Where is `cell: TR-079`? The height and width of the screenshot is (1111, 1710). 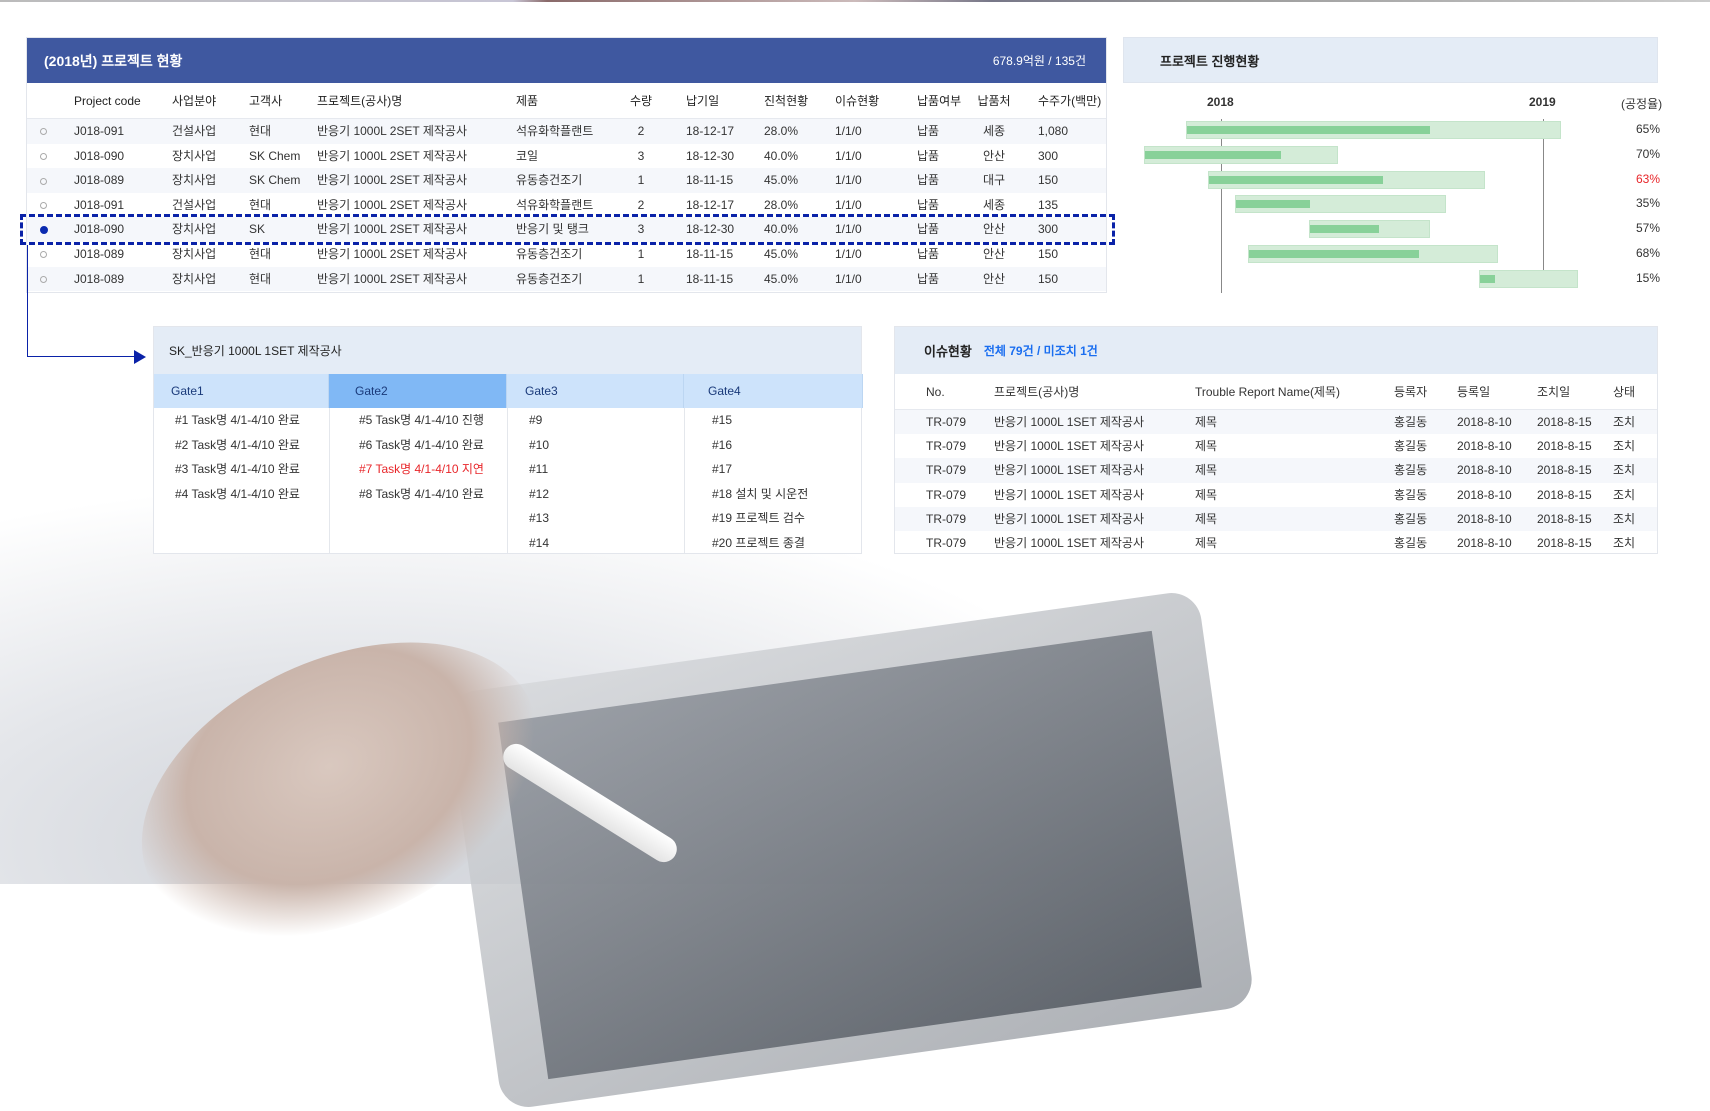
cell: TR-079 is located at coordinates (946, 494).